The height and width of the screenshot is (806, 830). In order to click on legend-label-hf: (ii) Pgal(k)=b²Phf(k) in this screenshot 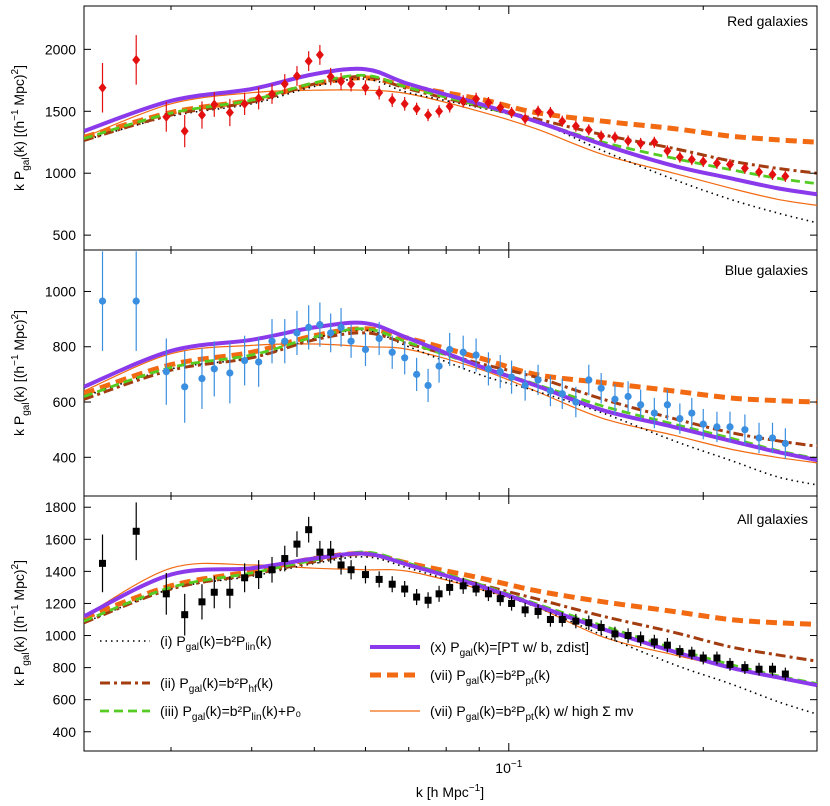, I will do `click(216, 685)`.